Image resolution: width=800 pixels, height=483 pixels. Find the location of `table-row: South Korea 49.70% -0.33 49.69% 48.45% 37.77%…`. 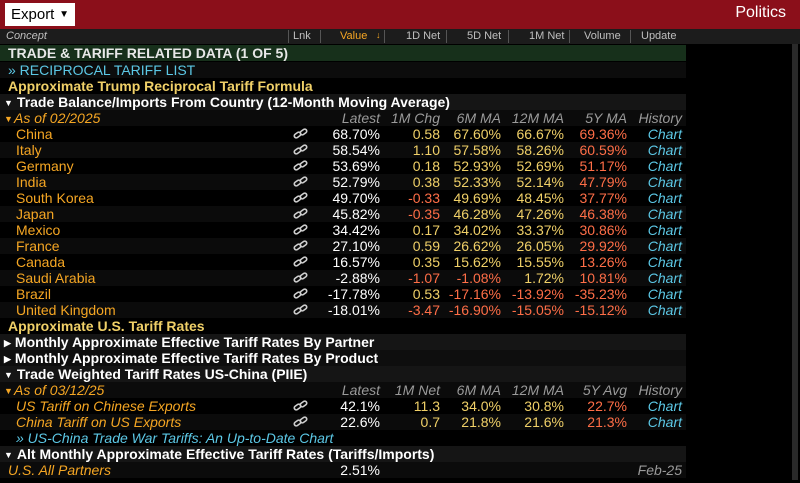

table-row: South Korea 49.70% -0.33 49.69% 48.45% 37.77%… is located at coordinates (343, 198).